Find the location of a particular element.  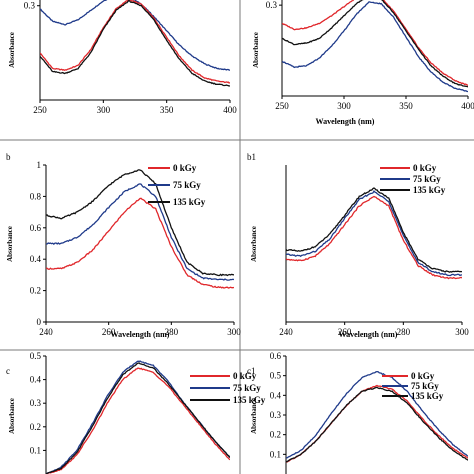

y-tick-label: 1 is located at coordinates (39, 165).